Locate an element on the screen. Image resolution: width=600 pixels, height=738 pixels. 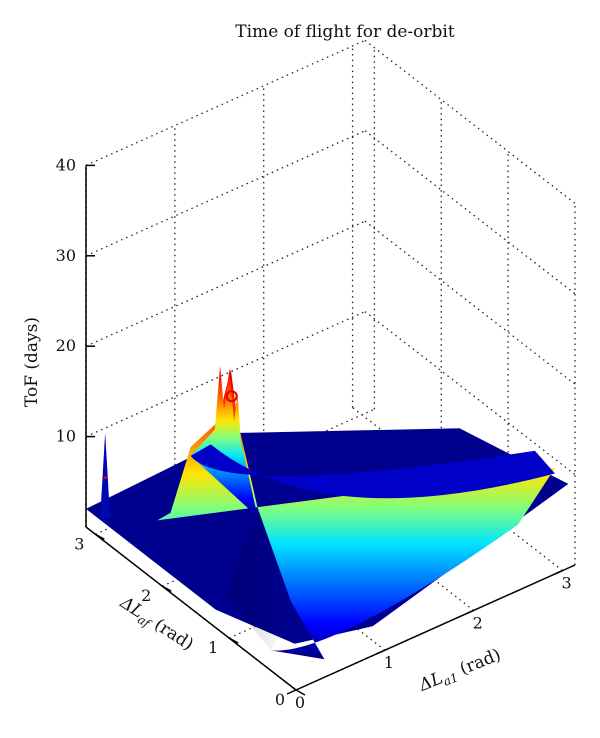
y-axis-label: ΔLaf (rad) is located at coordinates (156, 624).